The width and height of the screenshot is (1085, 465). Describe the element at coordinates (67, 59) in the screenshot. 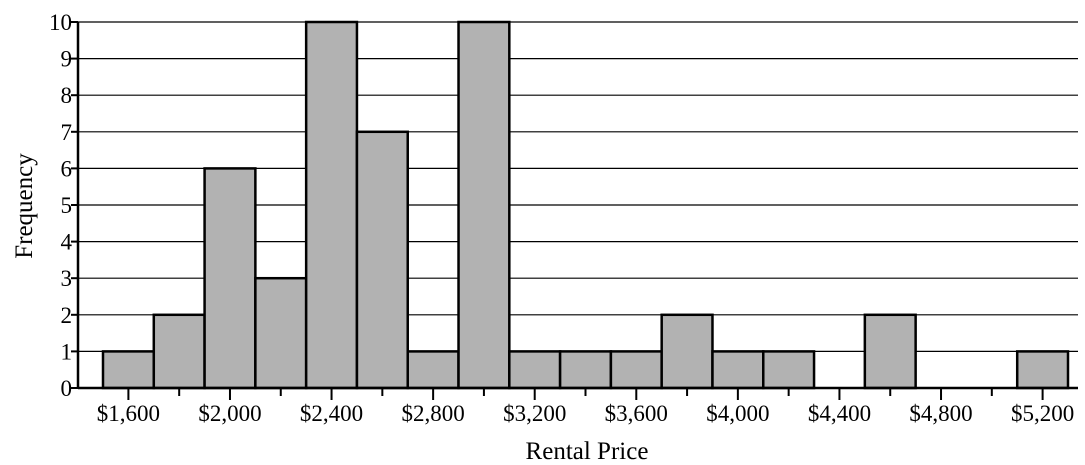

I see `y-tick-label: 9` at that location.